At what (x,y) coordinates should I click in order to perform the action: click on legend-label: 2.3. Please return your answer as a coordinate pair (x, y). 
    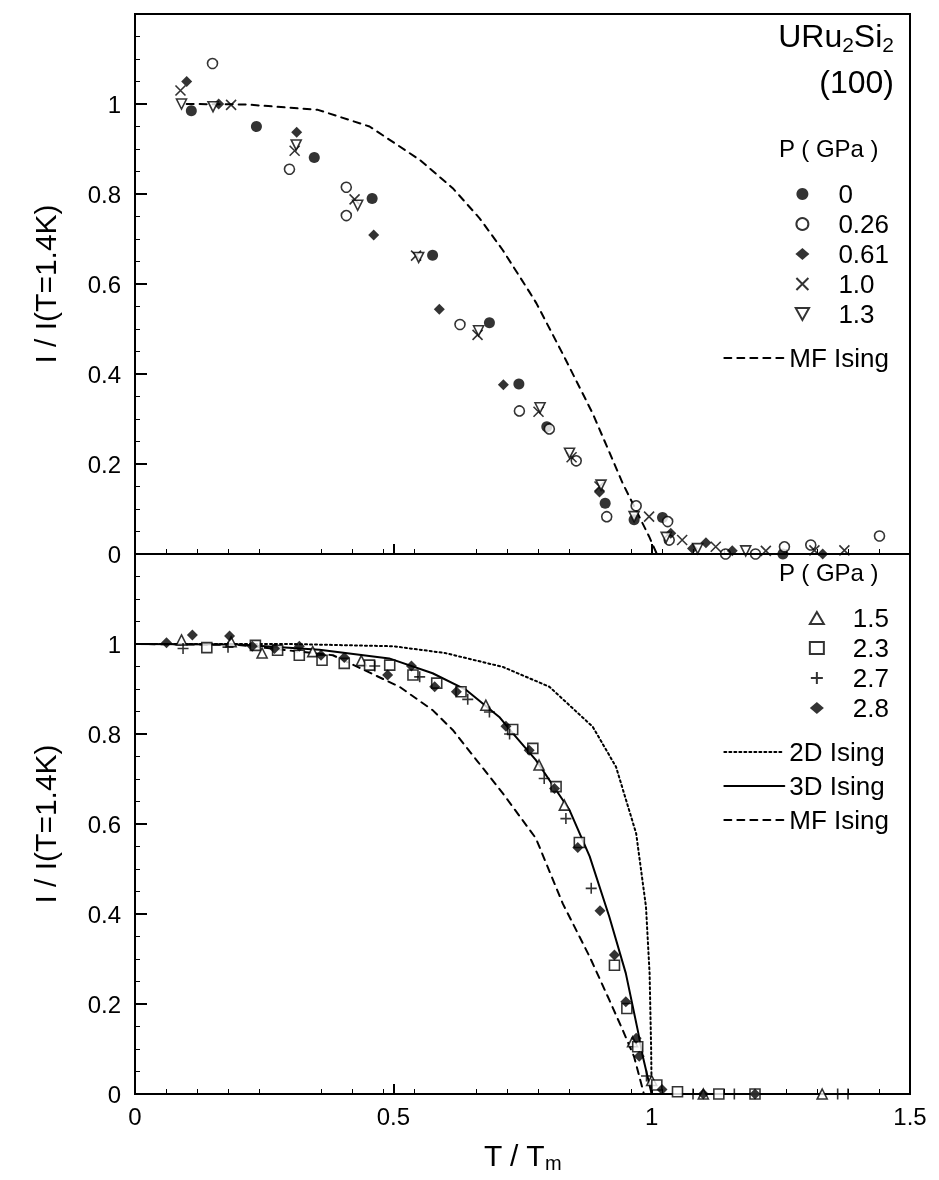
    Looking at the image, I should click on (871, 648).